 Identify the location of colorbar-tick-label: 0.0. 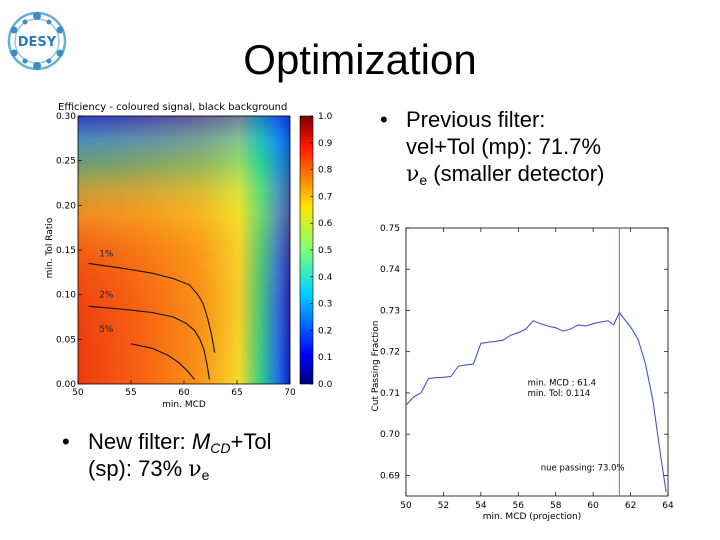
(325, 385).